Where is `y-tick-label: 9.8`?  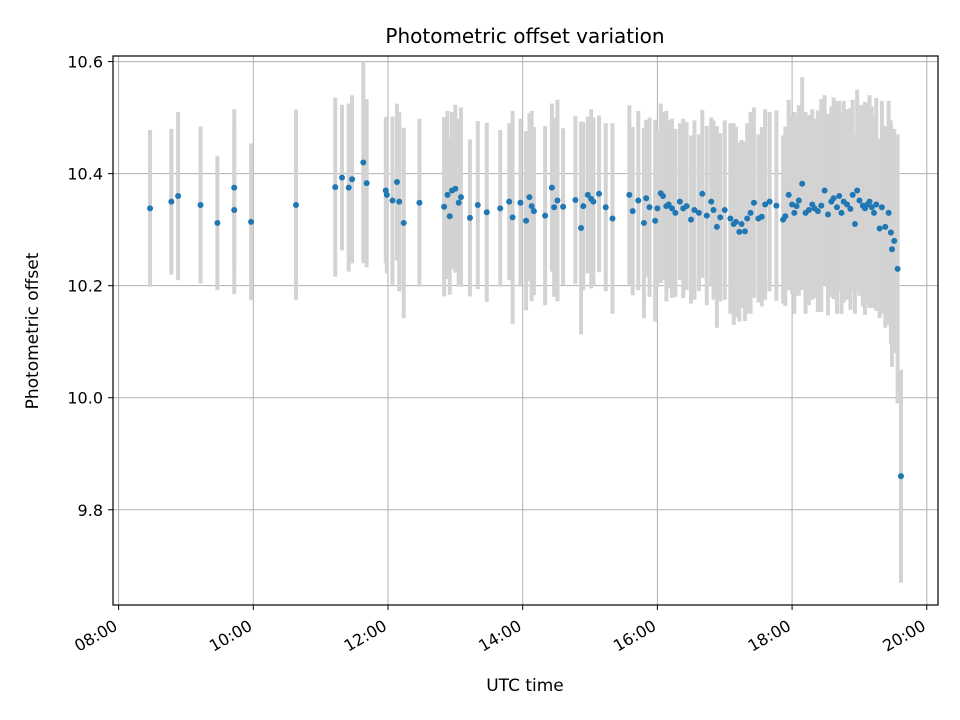
y-tick-label: 9.8 is located at coordinates (90, 510).